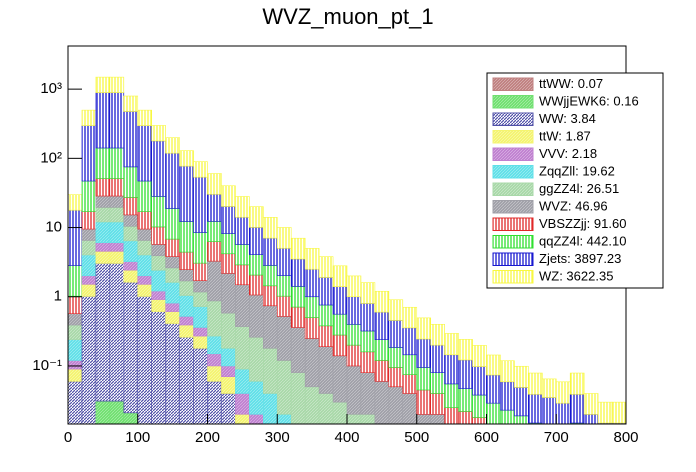 The width and height of the screenshot is (696, 472). What do you see at coordinates (68, 437) in the screenshot?
I see `x-tick-label: 0` at bounding box center [68, 437].